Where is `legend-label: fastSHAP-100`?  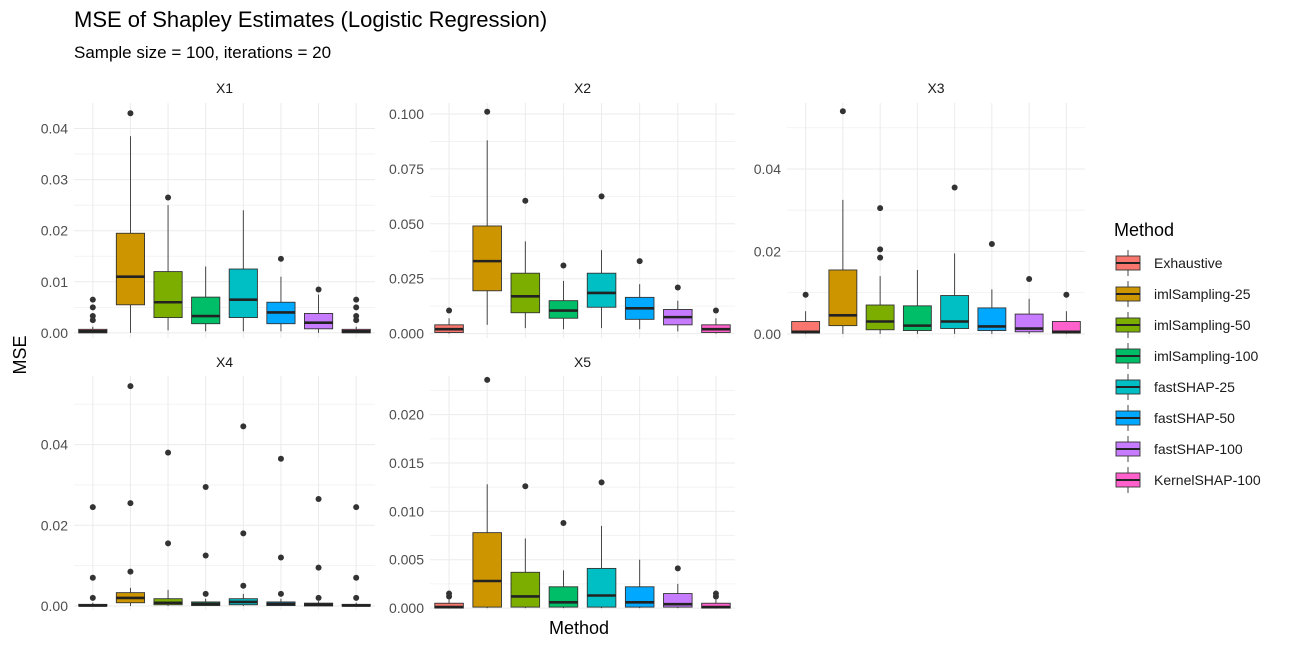
legend-label: fastSHAP-100 is located at coordinates (1198, 449).